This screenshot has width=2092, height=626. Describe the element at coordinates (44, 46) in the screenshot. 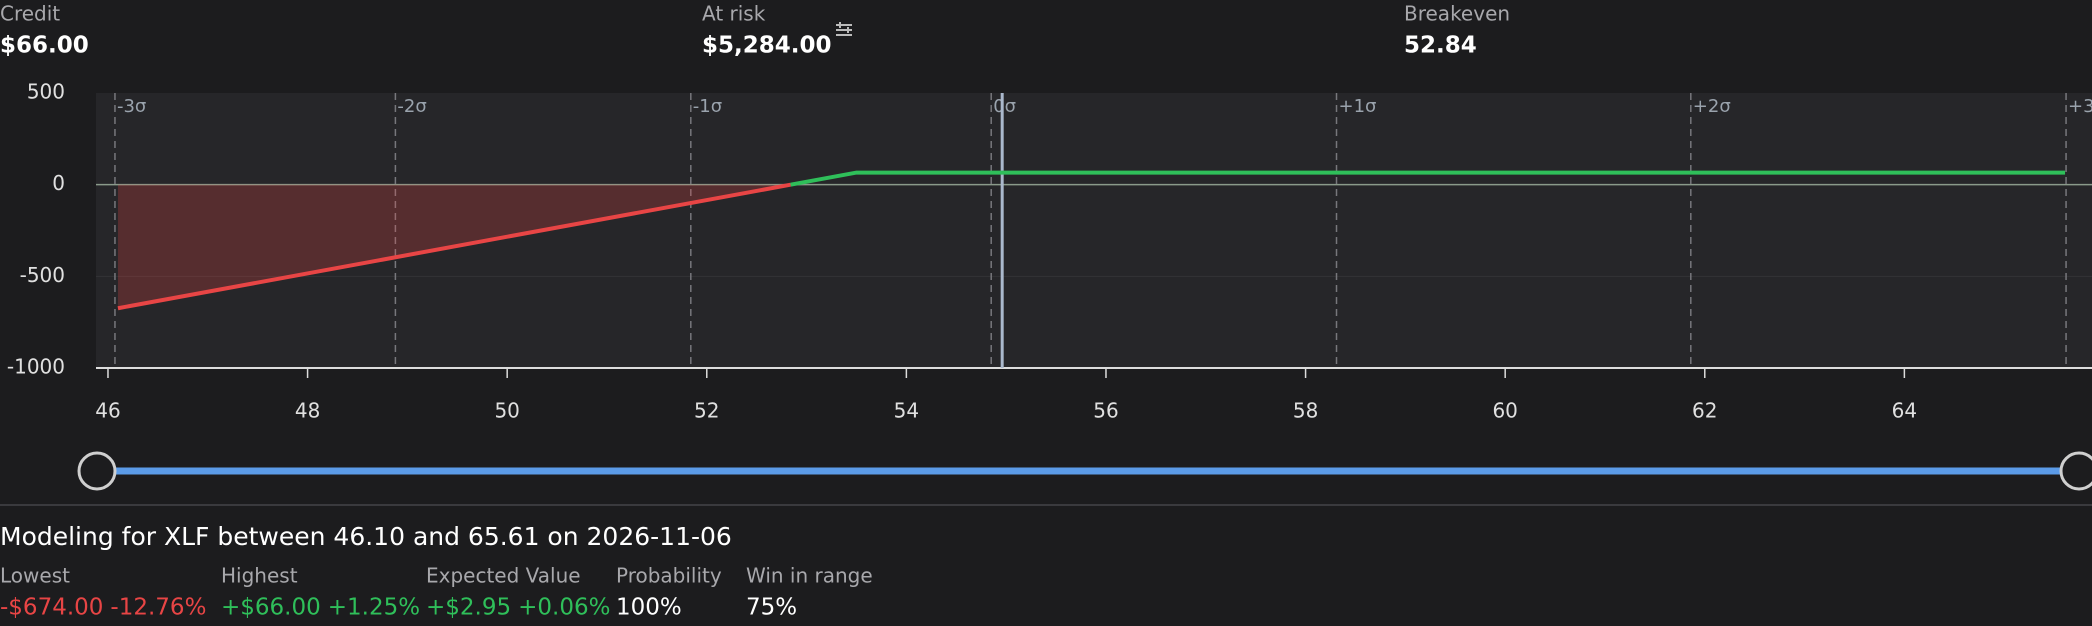

I see `header-value: $66.00` at that location.